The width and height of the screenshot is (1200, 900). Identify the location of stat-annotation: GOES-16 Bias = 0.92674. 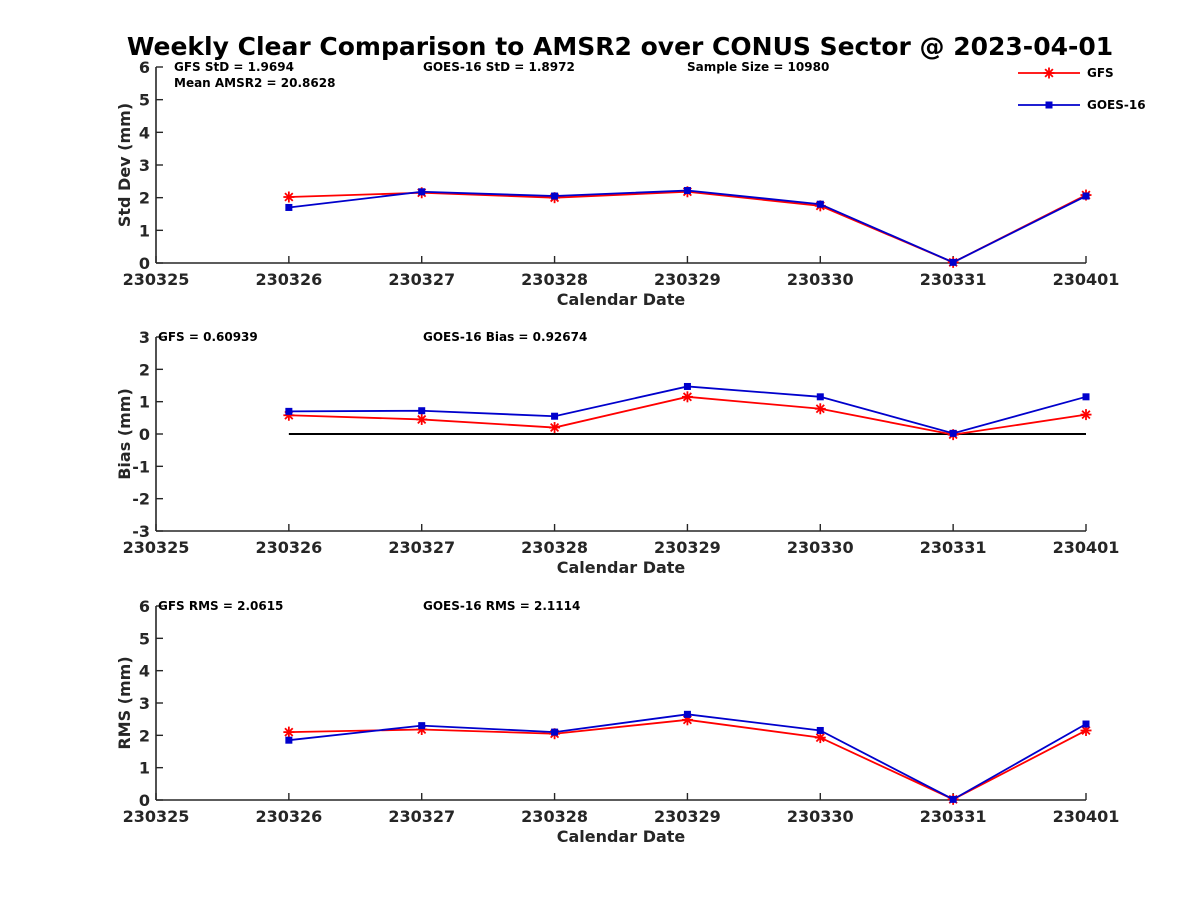
(505, 337).